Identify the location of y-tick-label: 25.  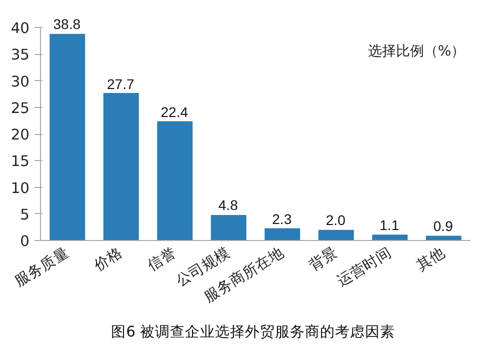
(20, 108).